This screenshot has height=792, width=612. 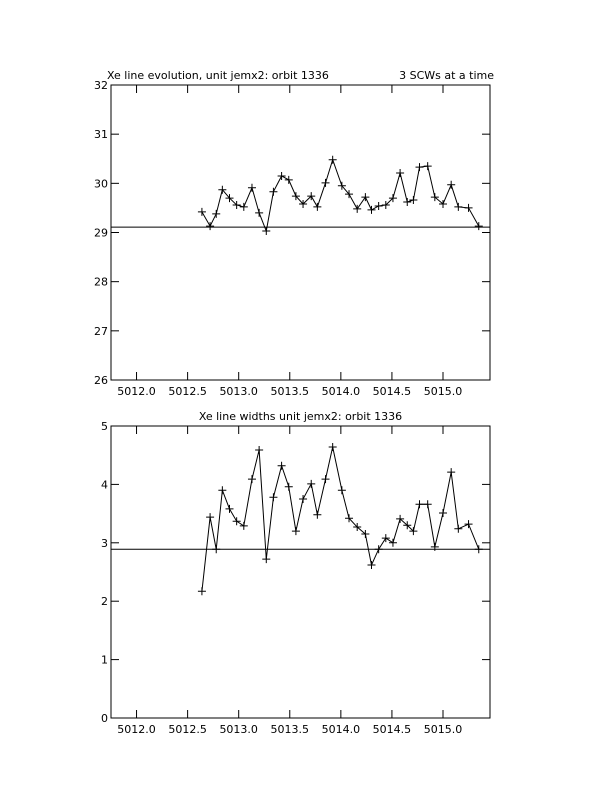 I want to click on y-tick-label: 26, so click(x=101, y=380).